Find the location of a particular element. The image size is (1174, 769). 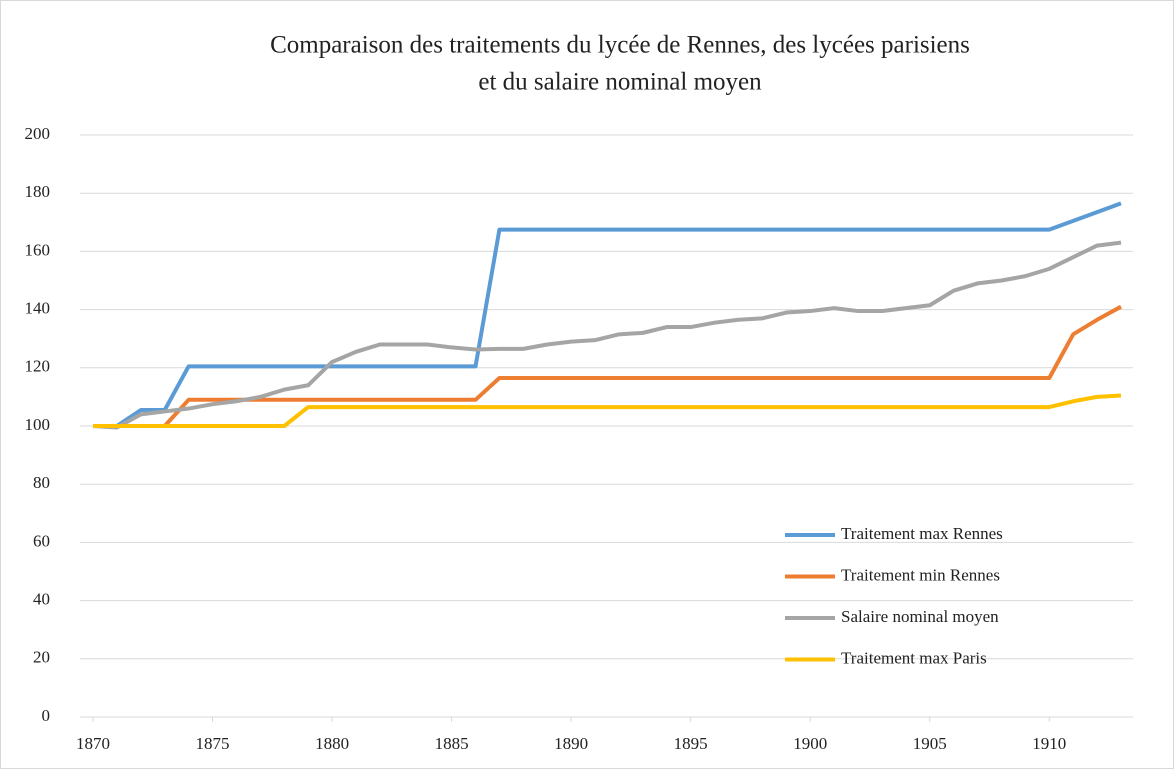

x-tick-label: 1905 is located at coordinates (930, 743).